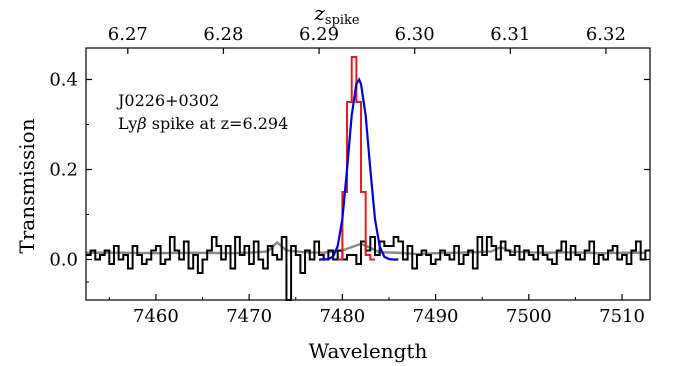  What do you see at coordinates (128, 34) in the screenshot?
I see `top-tick-label: 6.27` at bounding box center [128, 34].